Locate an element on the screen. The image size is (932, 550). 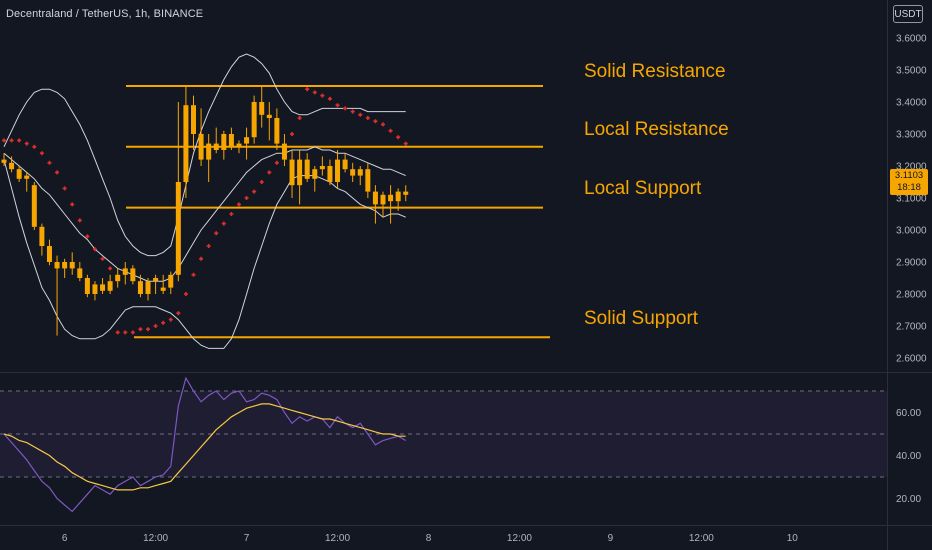
level-label-solid-resistance: Solid Resistance is located at coordinates (655, 71).